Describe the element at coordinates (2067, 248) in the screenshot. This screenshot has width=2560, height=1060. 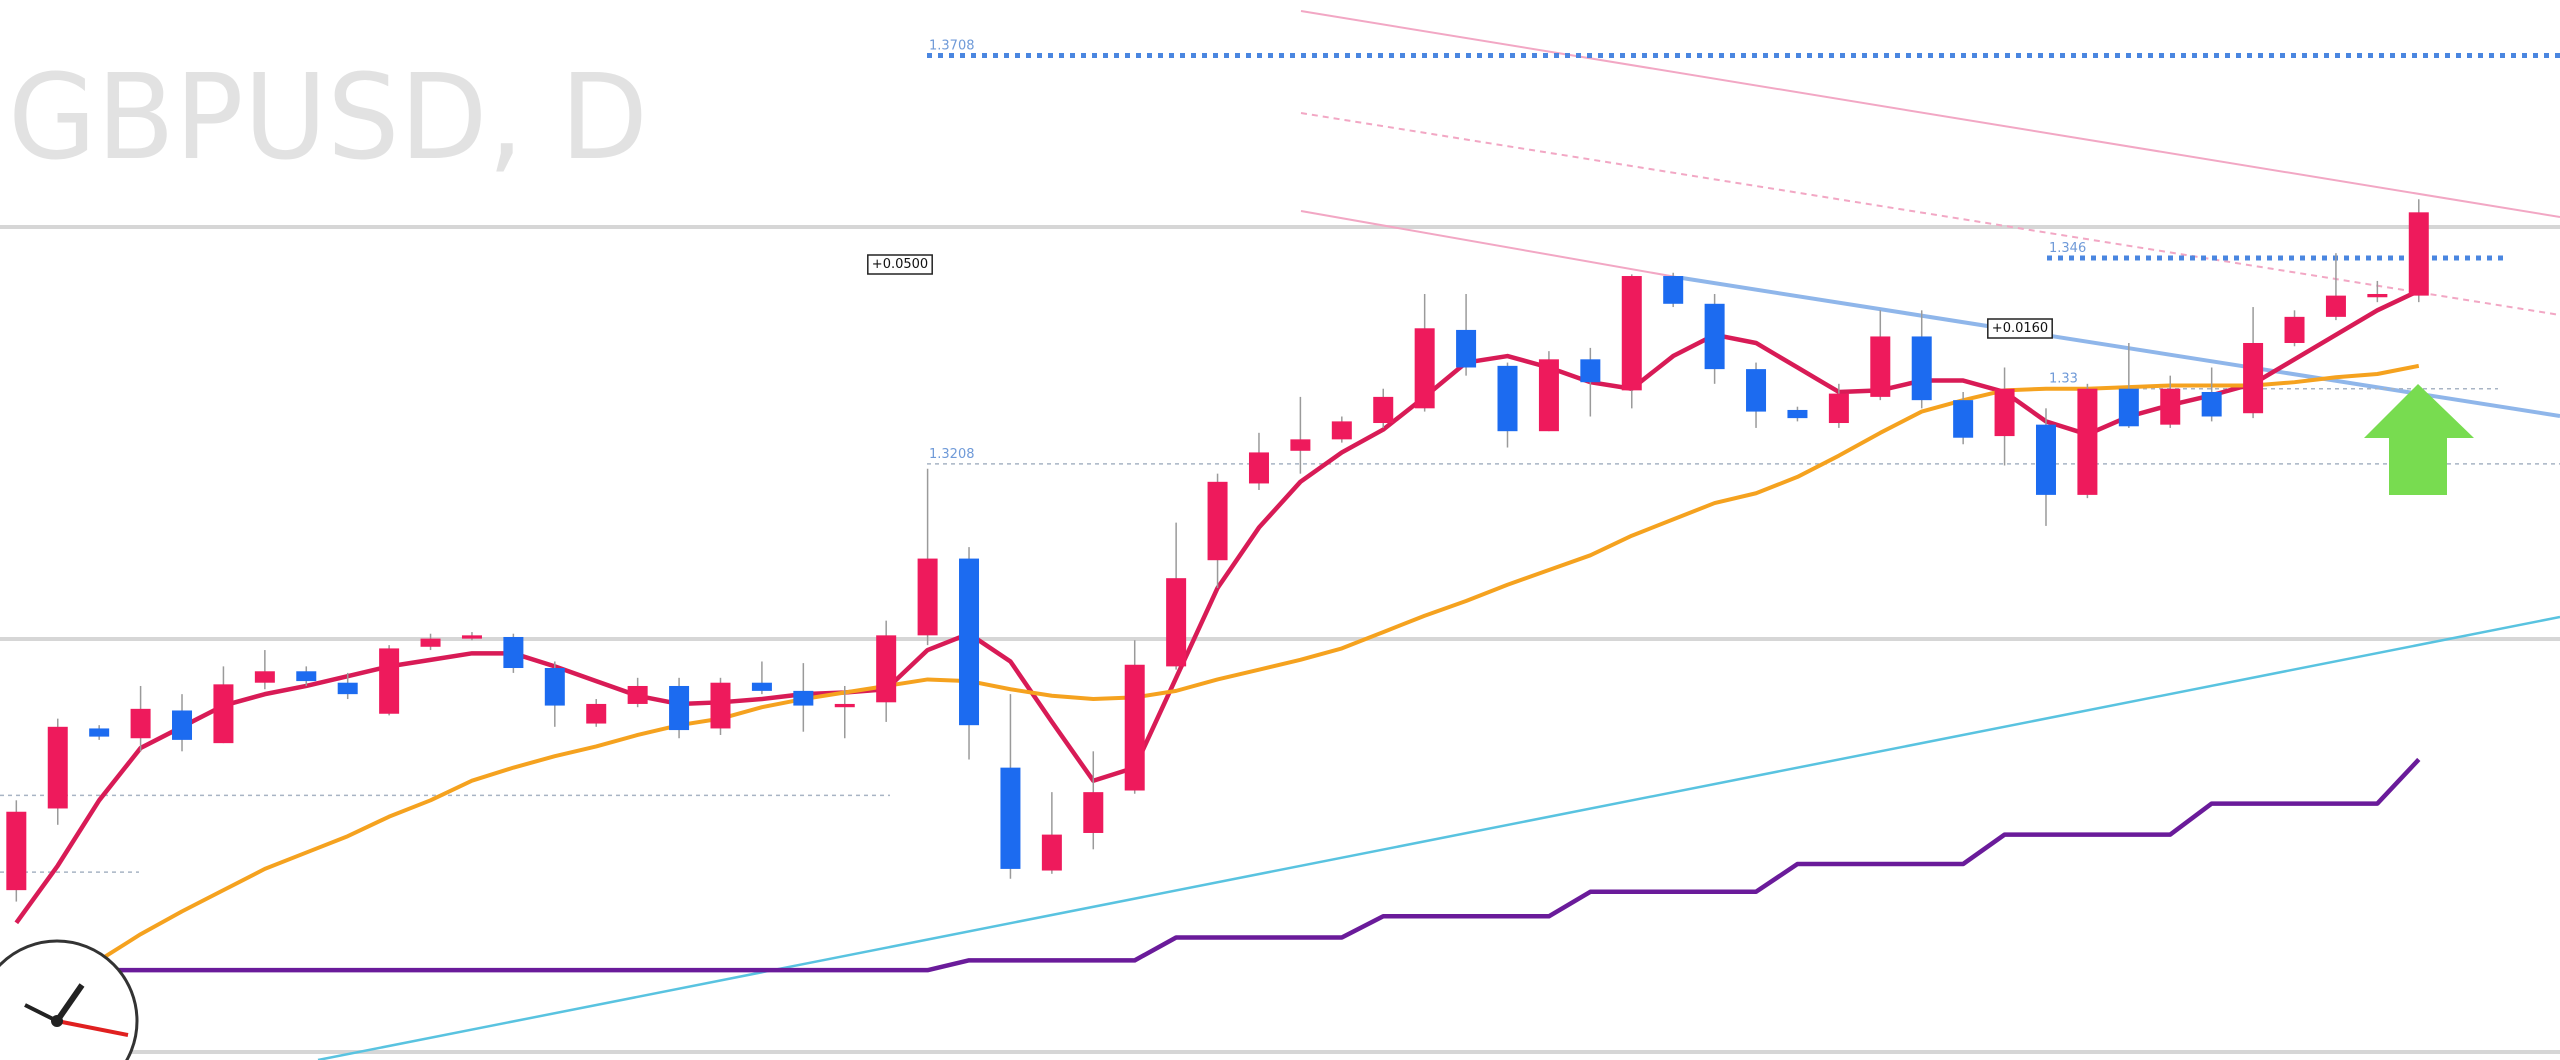
I see `price-level-label: 1.346` at that location.